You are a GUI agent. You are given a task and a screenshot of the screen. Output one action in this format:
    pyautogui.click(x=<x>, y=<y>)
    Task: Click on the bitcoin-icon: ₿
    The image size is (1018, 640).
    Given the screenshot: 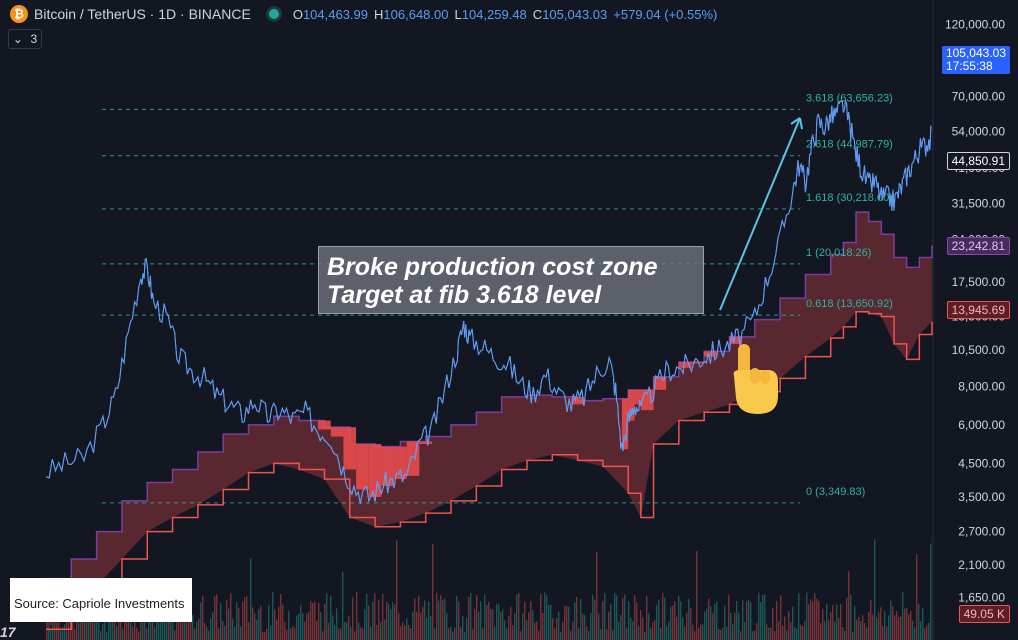 What is the action you would take?
    pyautogui.click(x=19, y=14)
    